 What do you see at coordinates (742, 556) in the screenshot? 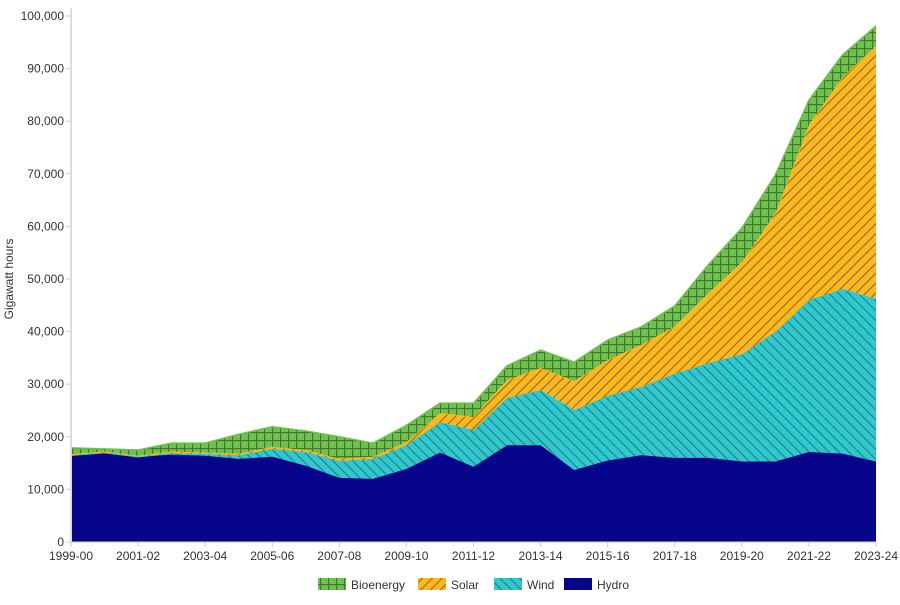
I see `x-tick-label: 2019-20` at bounding box center [742, 556].